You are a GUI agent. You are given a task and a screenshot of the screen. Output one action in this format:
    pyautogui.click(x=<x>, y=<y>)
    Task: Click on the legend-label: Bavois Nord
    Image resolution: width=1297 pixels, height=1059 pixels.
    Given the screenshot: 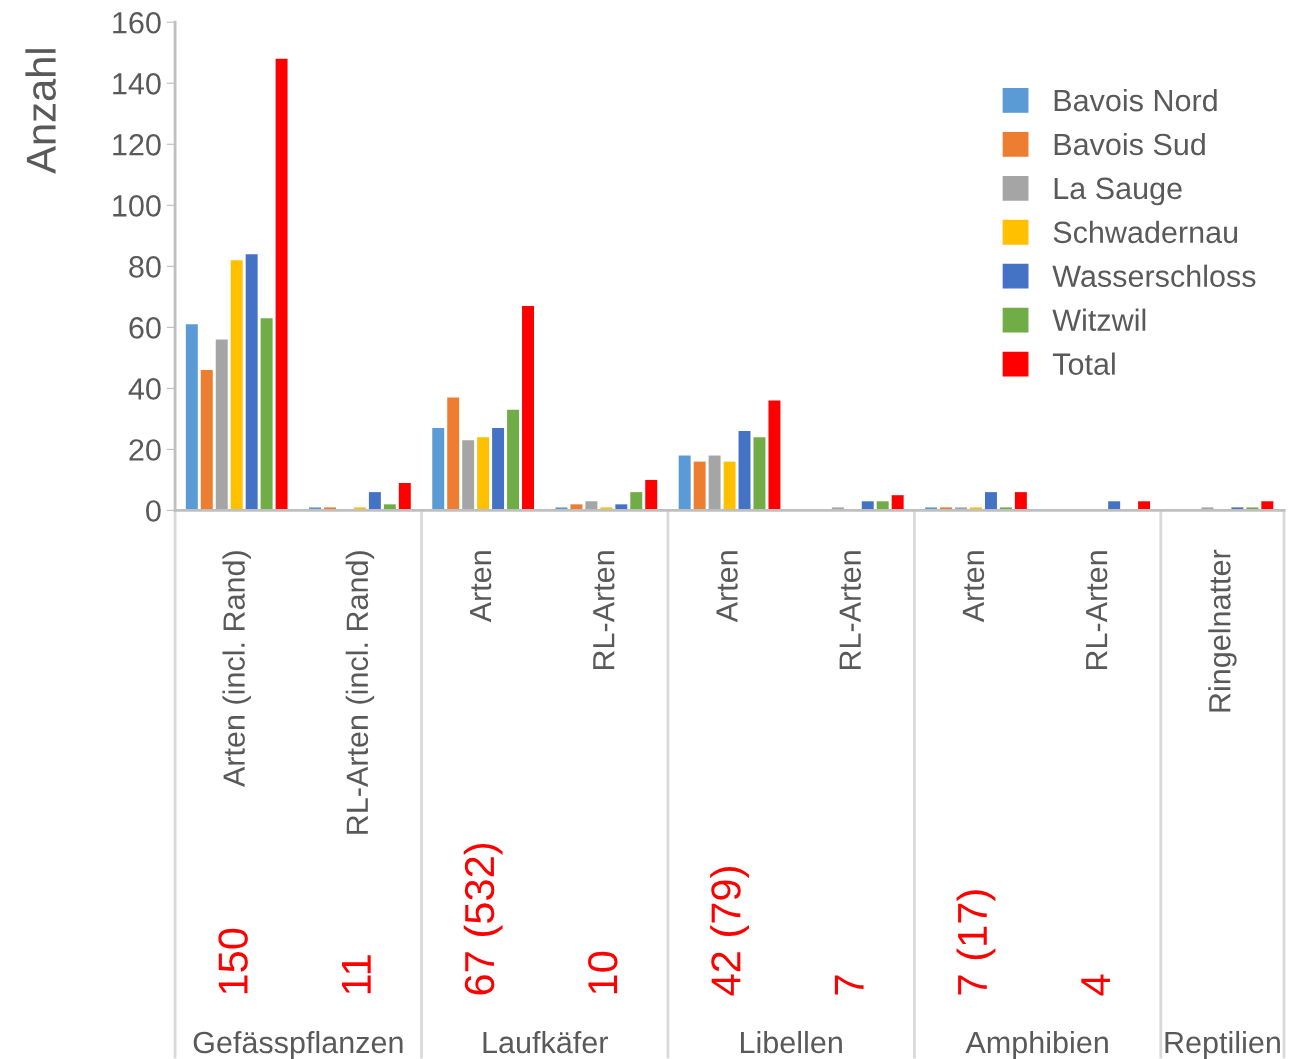 What is the action you would take?
    pyautogui.click(x=1135, y=100)
    